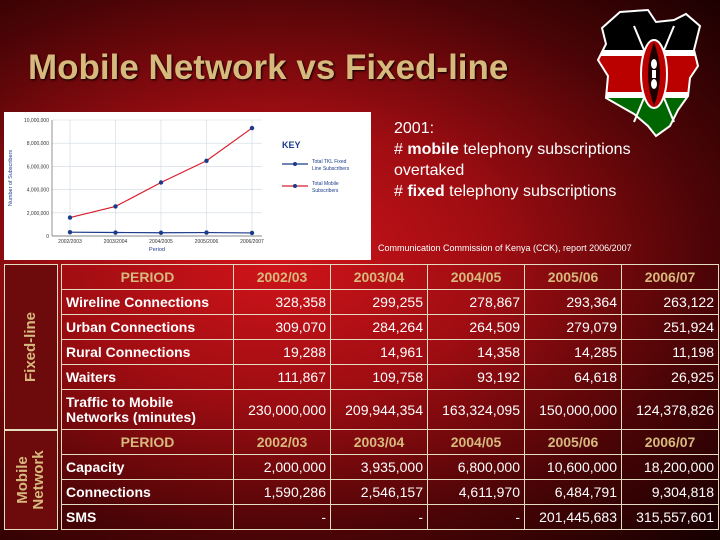  Describe the element at coordinates (476, 302) in the screenshot. I see `table-cell: 278,867` at that location.